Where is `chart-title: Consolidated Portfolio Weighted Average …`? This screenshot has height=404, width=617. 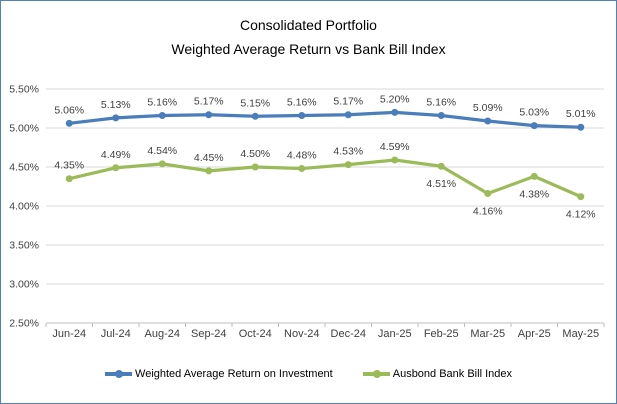
chart-title: Consolidated Portfolio Weighted Average … is located at coordinates (308, 37).